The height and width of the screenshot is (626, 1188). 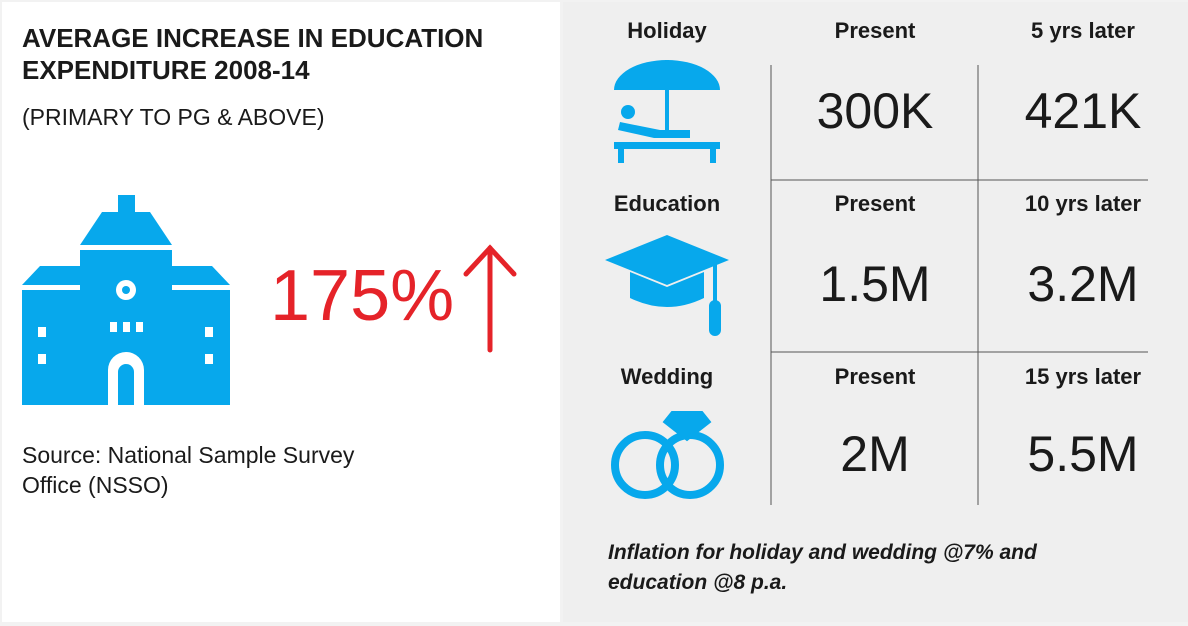 What do you see at coordinates (667, 203) in the screenshot?
I see `goal-label: Education` at bounding box center [667, 203].